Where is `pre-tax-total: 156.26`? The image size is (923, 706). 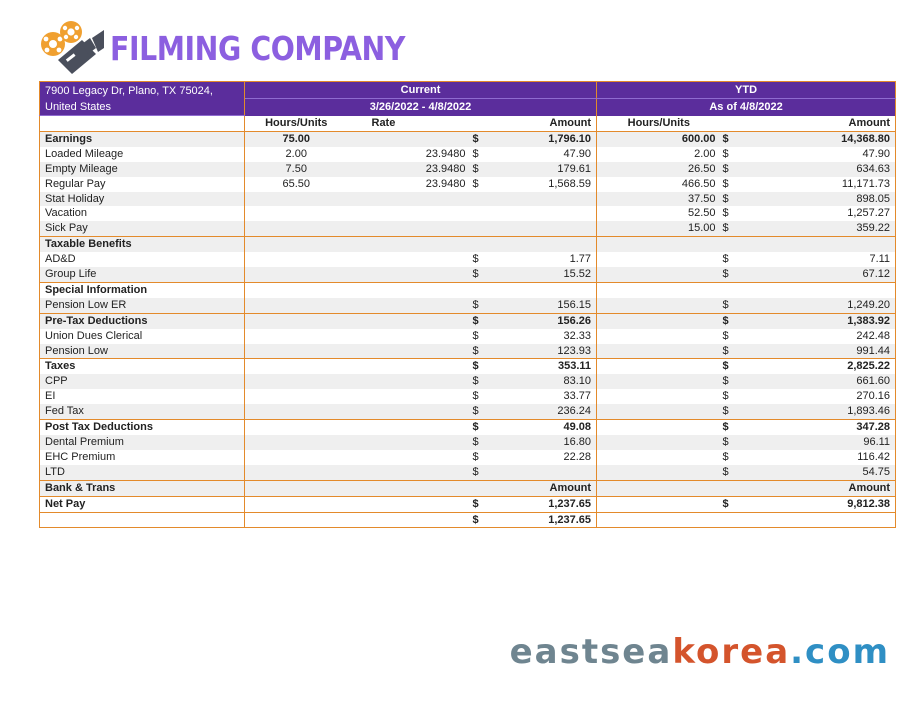 pre-tax-total: 156.26 is located at coordinates (546, 320).